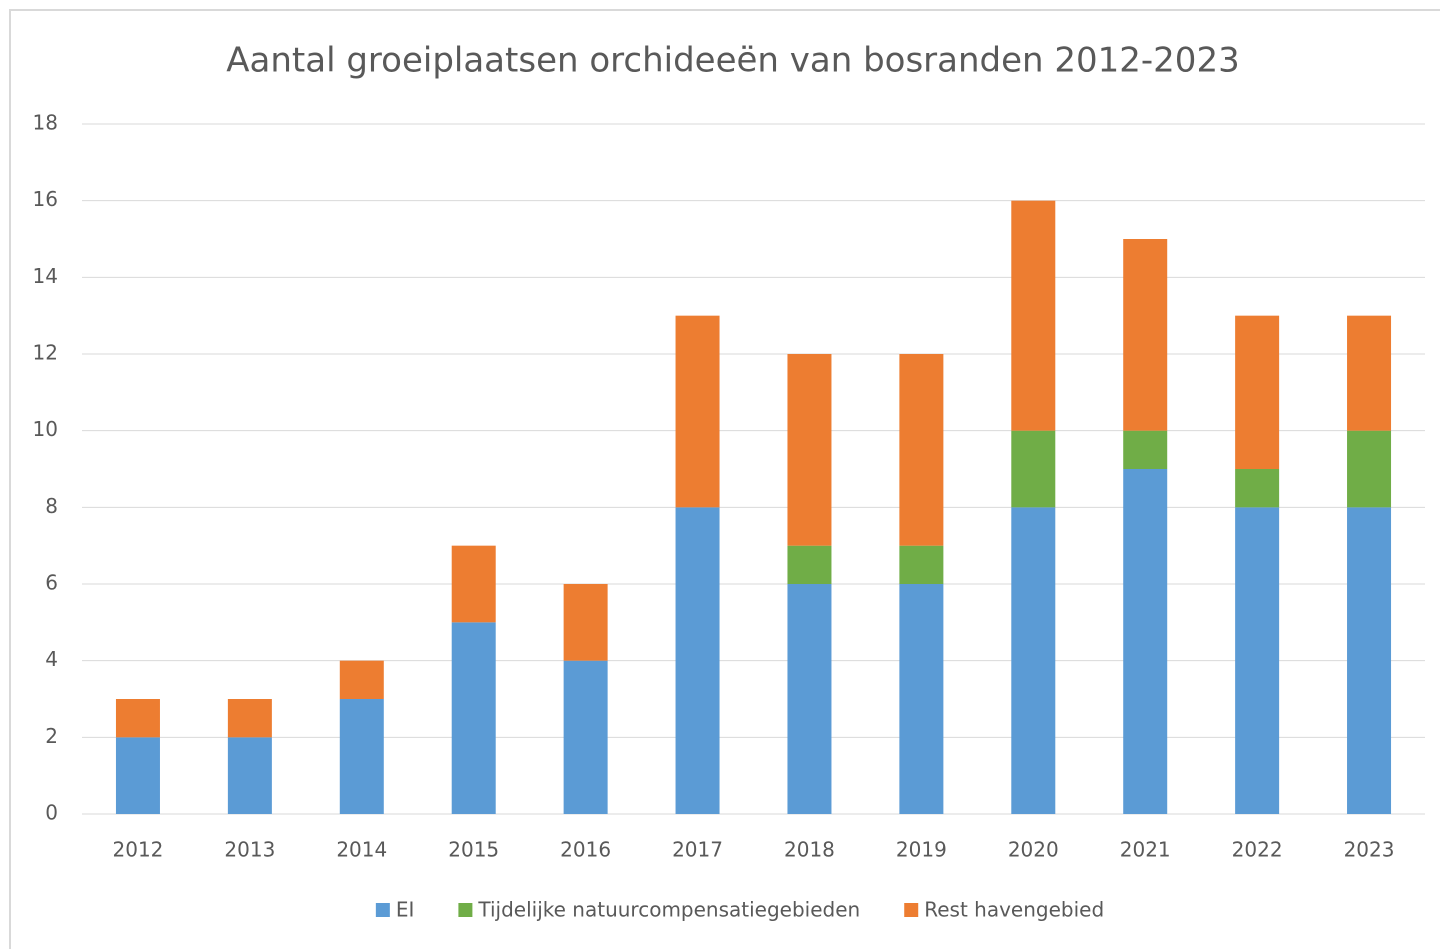  Describe the element at coordinates (361, 850) in the screenshot. I see `x-tick-label: 2014` at that location.